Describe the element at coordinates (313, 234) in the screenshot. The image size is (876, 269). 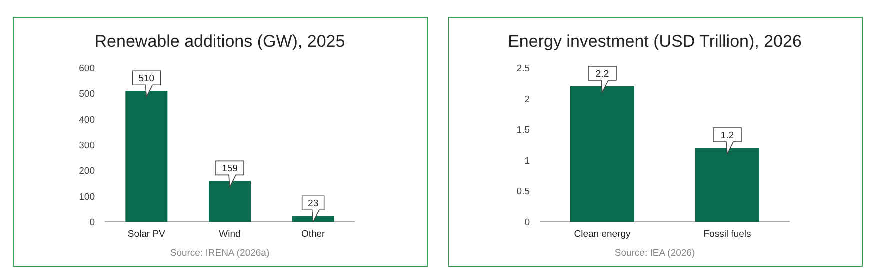
I see `x-tick-label: Other` at that location.